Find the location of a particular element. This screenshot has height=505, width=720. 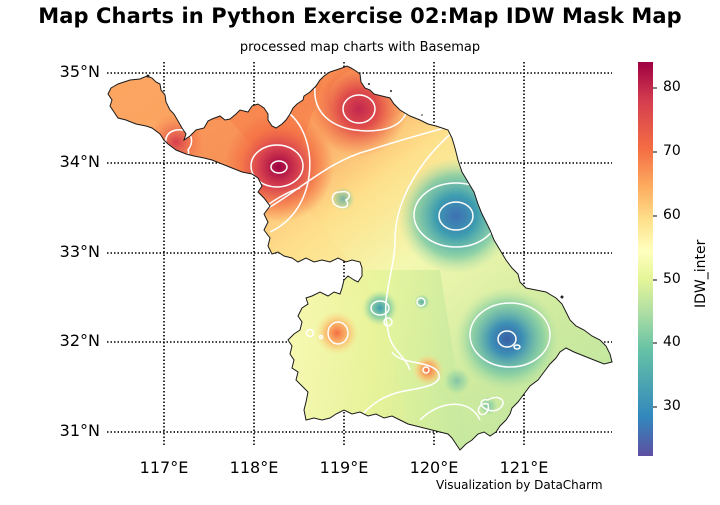

colorbar-tick-70: 70 is located at coordinates (672, 151).